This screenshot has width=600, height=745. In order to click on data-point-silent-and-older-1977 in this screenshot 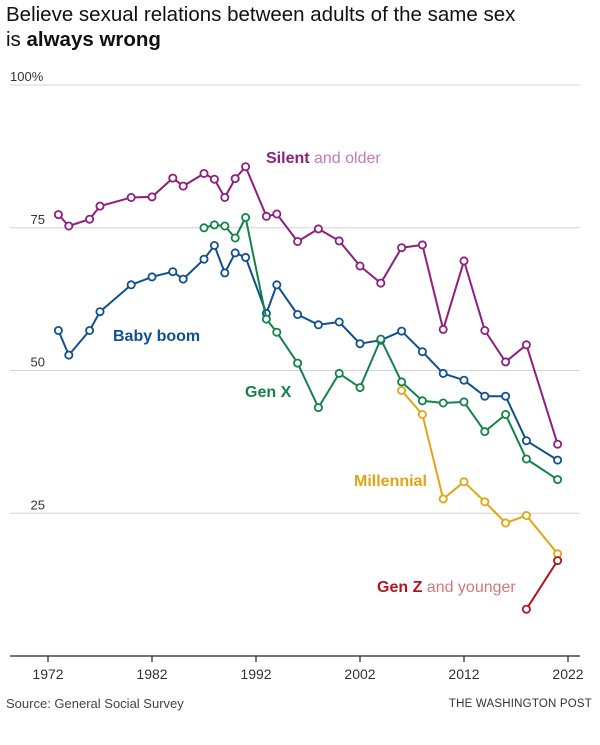, I will do `click(100, 206)`.